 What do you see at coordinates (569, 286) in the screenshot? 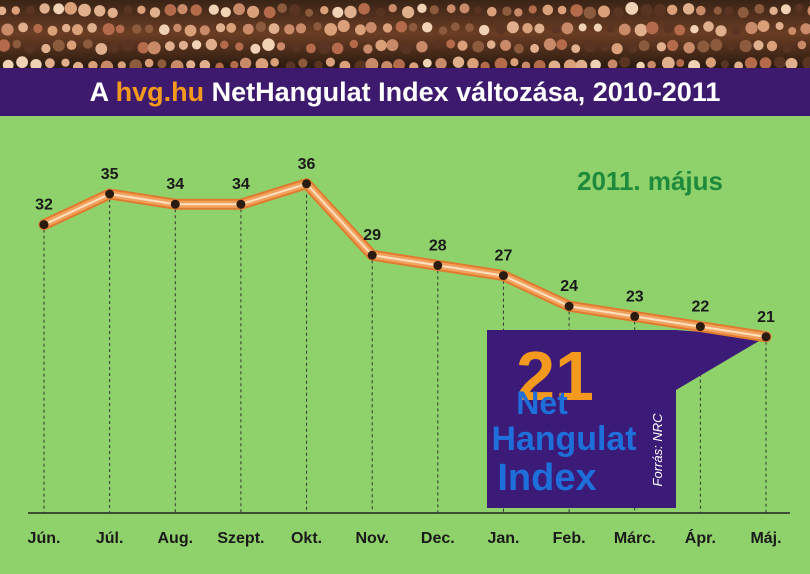
I see `data-label: 24` at bounding box center [569, 286].